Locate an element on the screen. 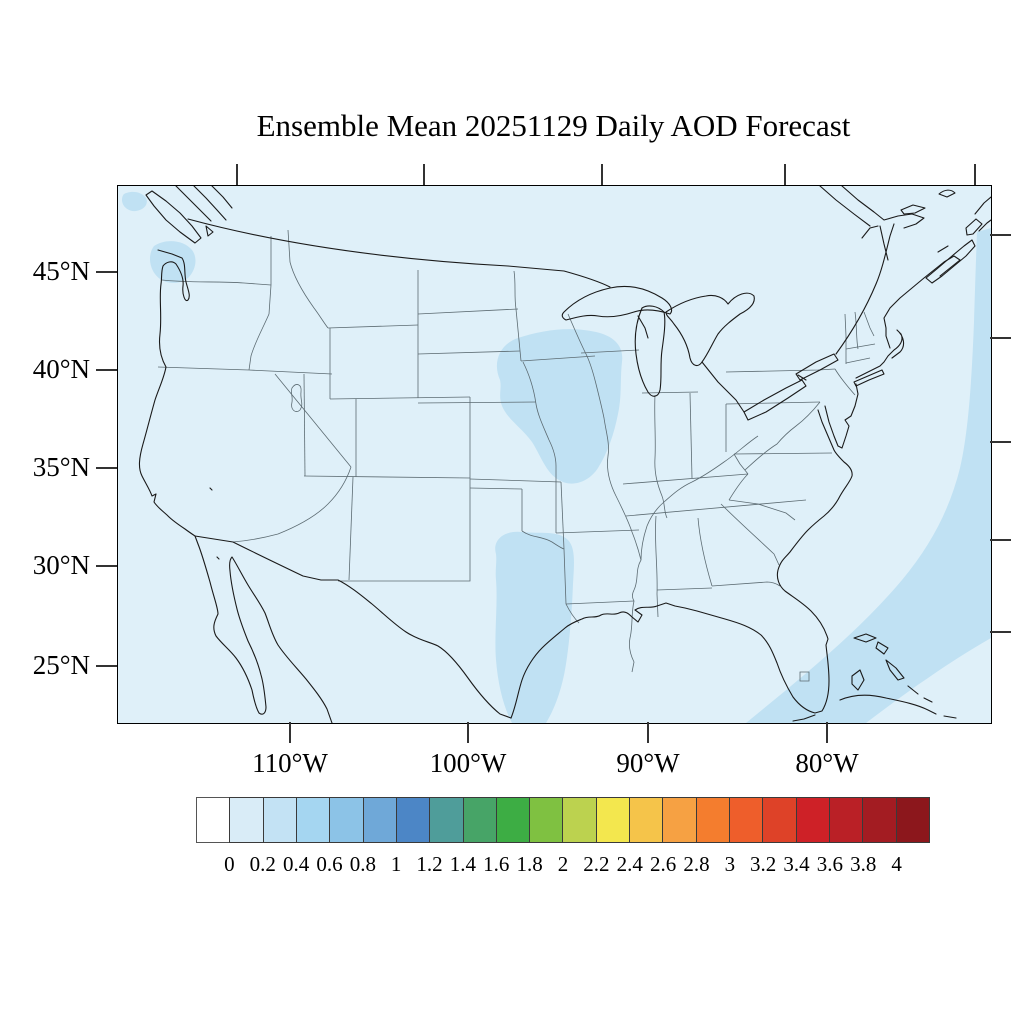  colorbar-label-1.2: 1.2 is located at coordinates (429, 864).